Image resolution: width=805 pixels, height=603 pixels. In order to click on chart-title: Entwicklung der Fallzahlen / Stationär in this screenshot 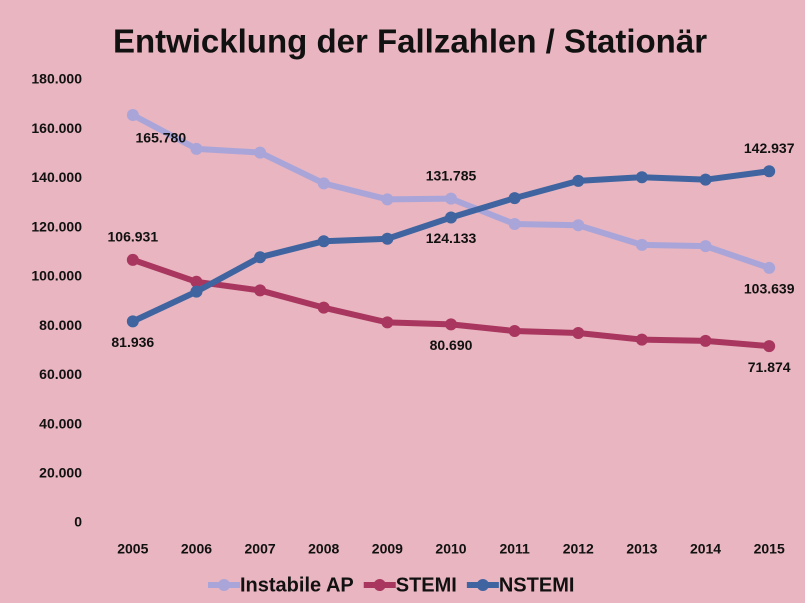, I will do `click(410, 41)`.